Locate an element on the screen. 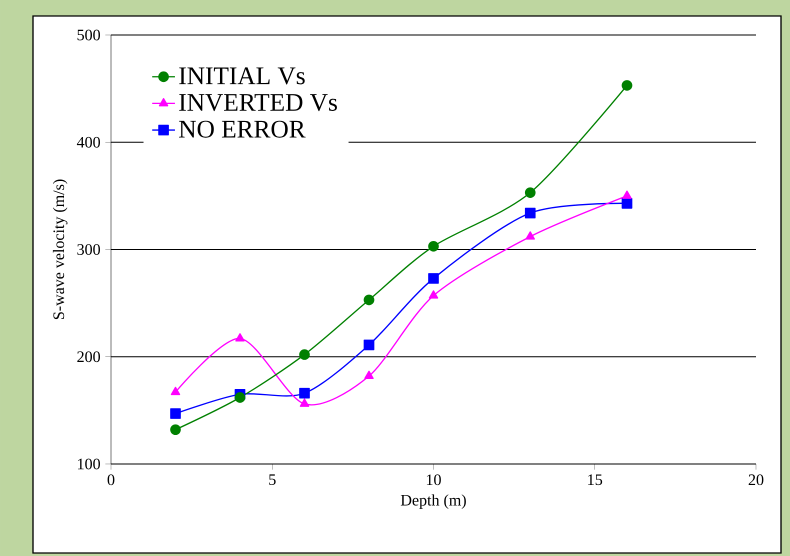 The image size is (790, 556). x-tick-label: 5 is located at coordinates (272, 480).